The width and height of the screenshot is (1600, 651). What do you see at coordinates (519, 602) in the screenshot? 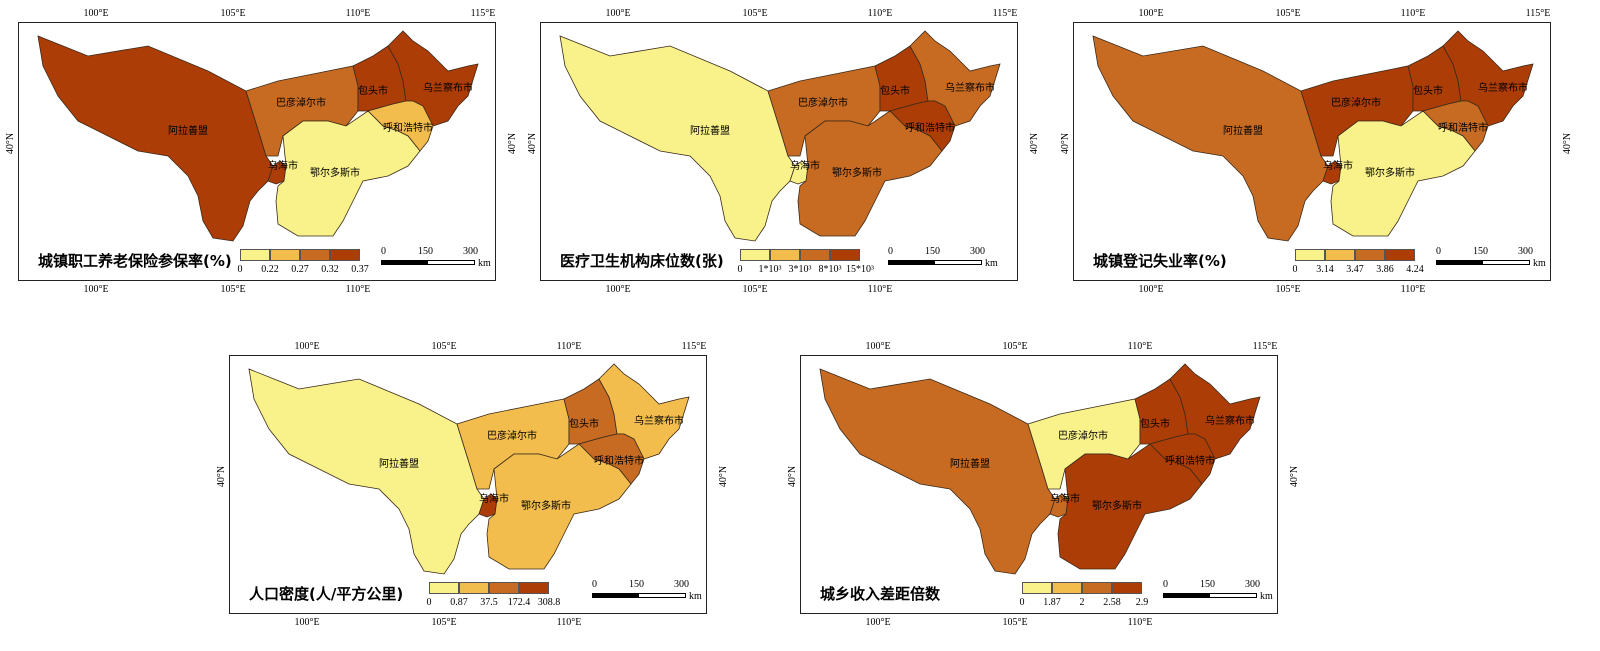
I see `legend-break-label: 172.4` at bounding box center [519, 602].